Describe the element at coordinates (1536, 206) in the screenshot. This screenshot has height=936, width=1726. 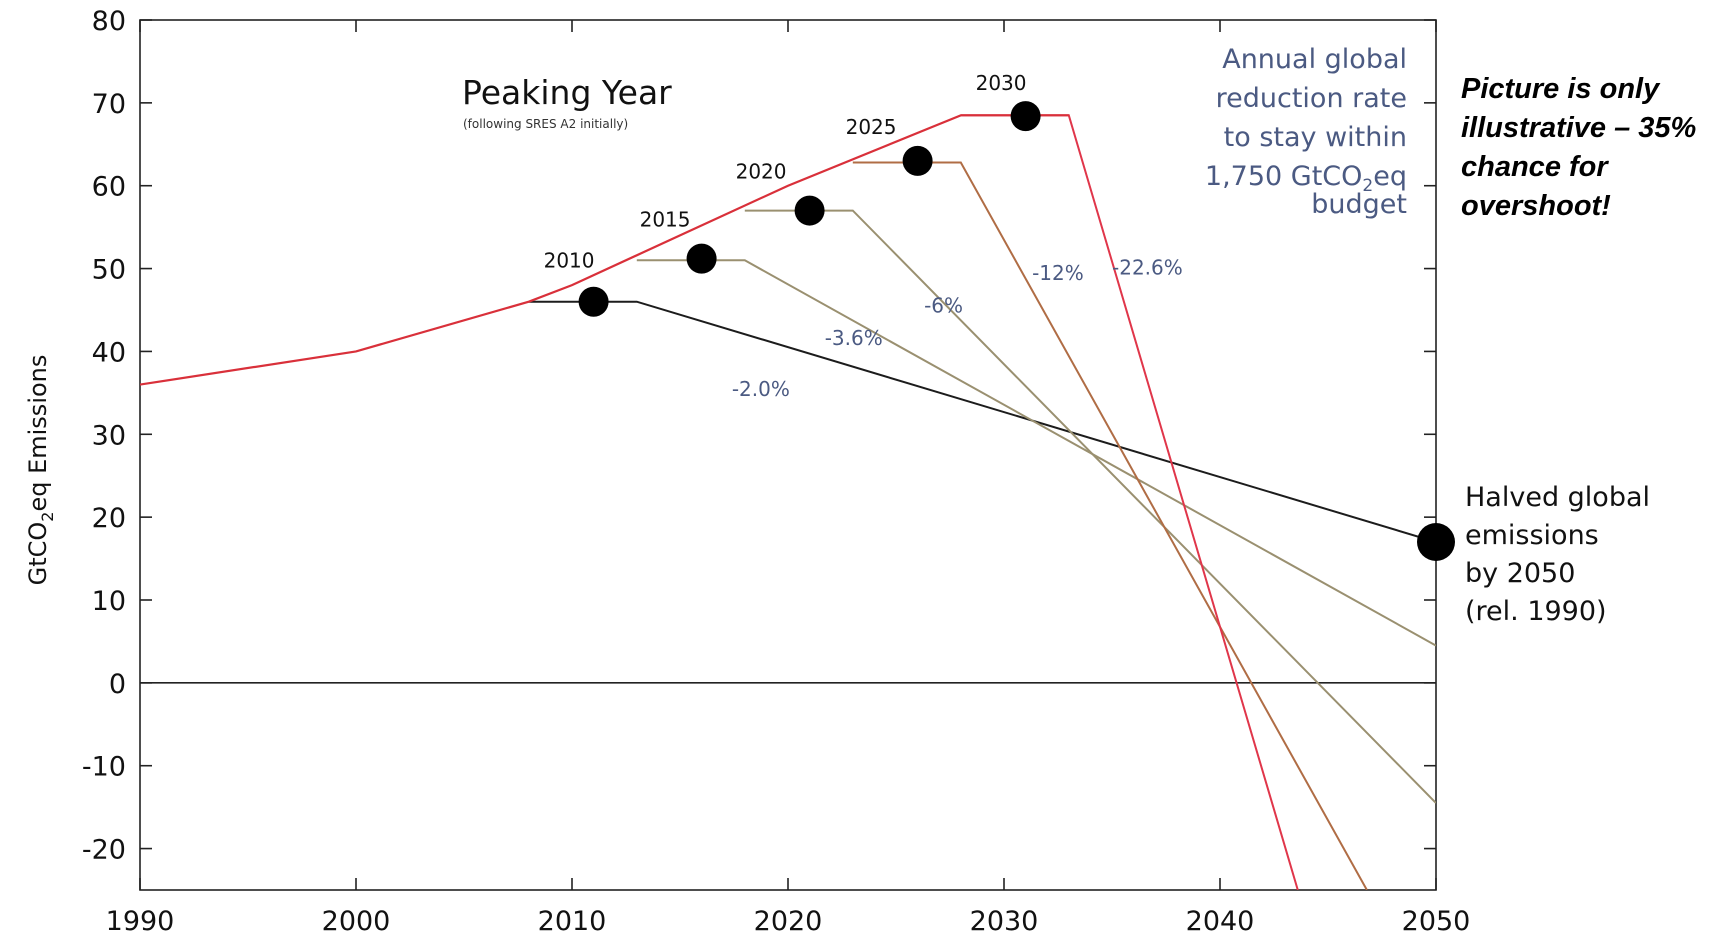
I see `note-line-4: overshoot!` at that location.